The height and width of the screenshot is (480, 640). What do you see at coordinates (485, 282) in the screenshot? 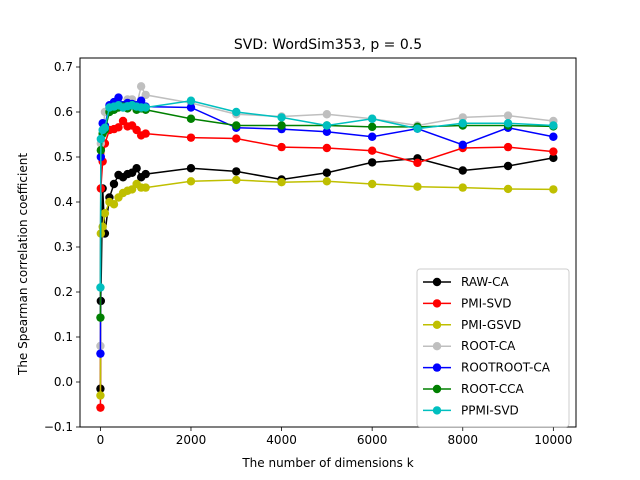
I see `legend-label: RAW-CA` at bounding box center [485, 282].